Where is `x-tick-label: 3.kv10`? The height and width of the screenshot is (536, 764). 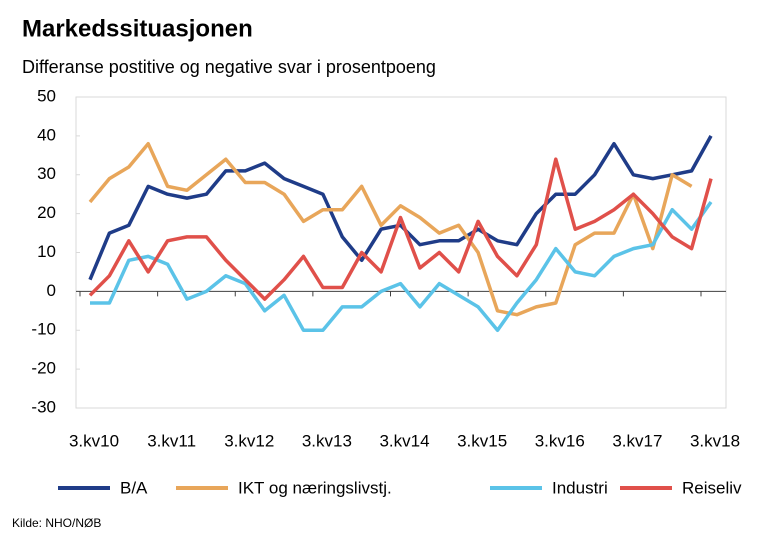 x-tick-label: 3.kv10 is located at coordinates (94, 440).